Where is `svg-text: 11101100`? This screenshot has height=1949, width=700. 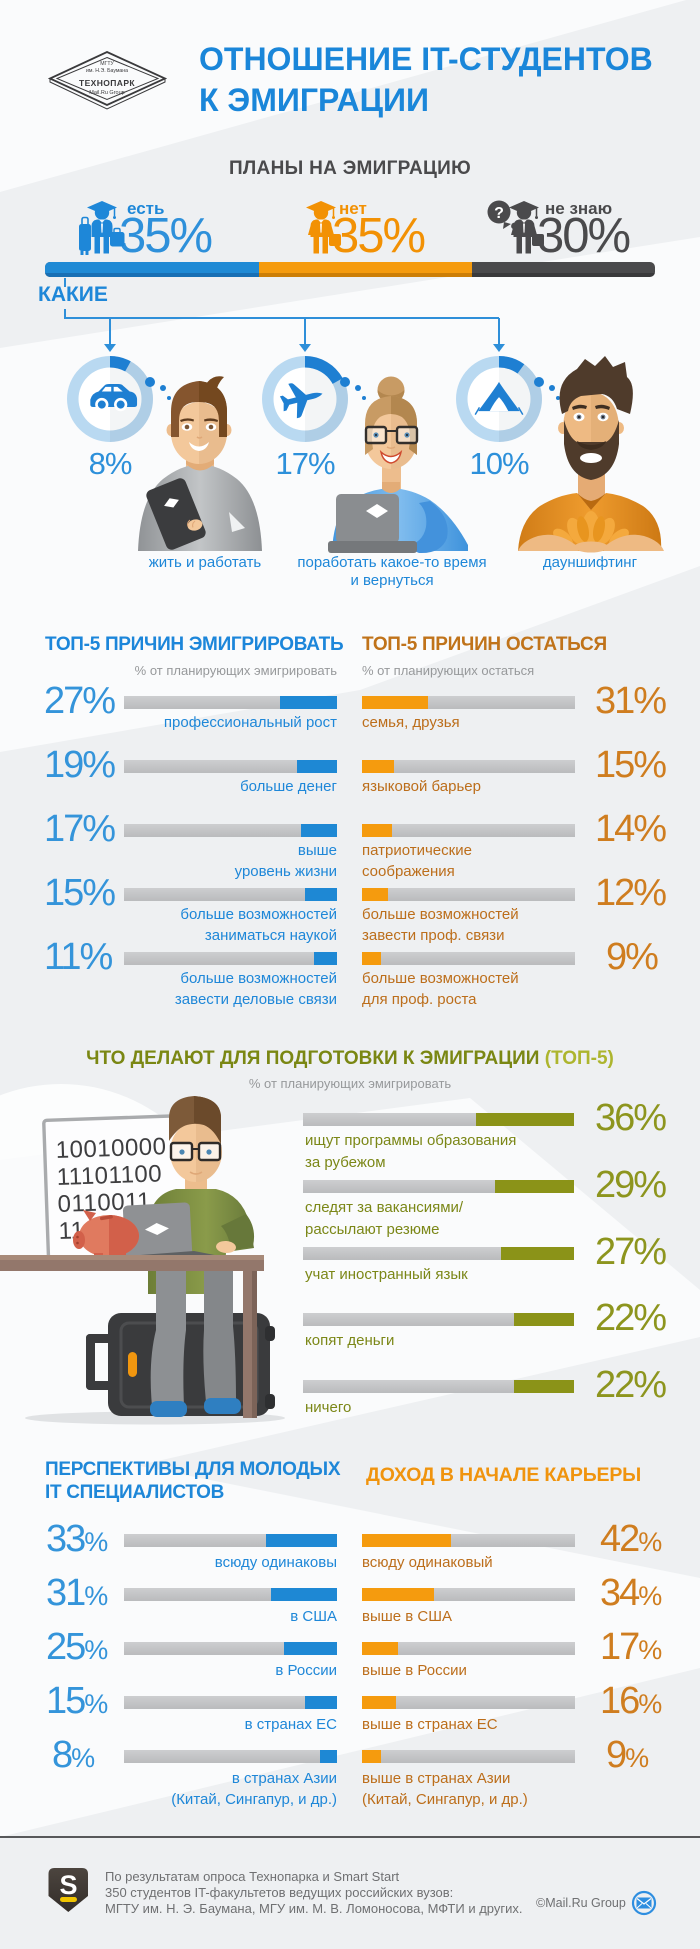
svg-text: 11101100 is located at coordinates (109, 1175).